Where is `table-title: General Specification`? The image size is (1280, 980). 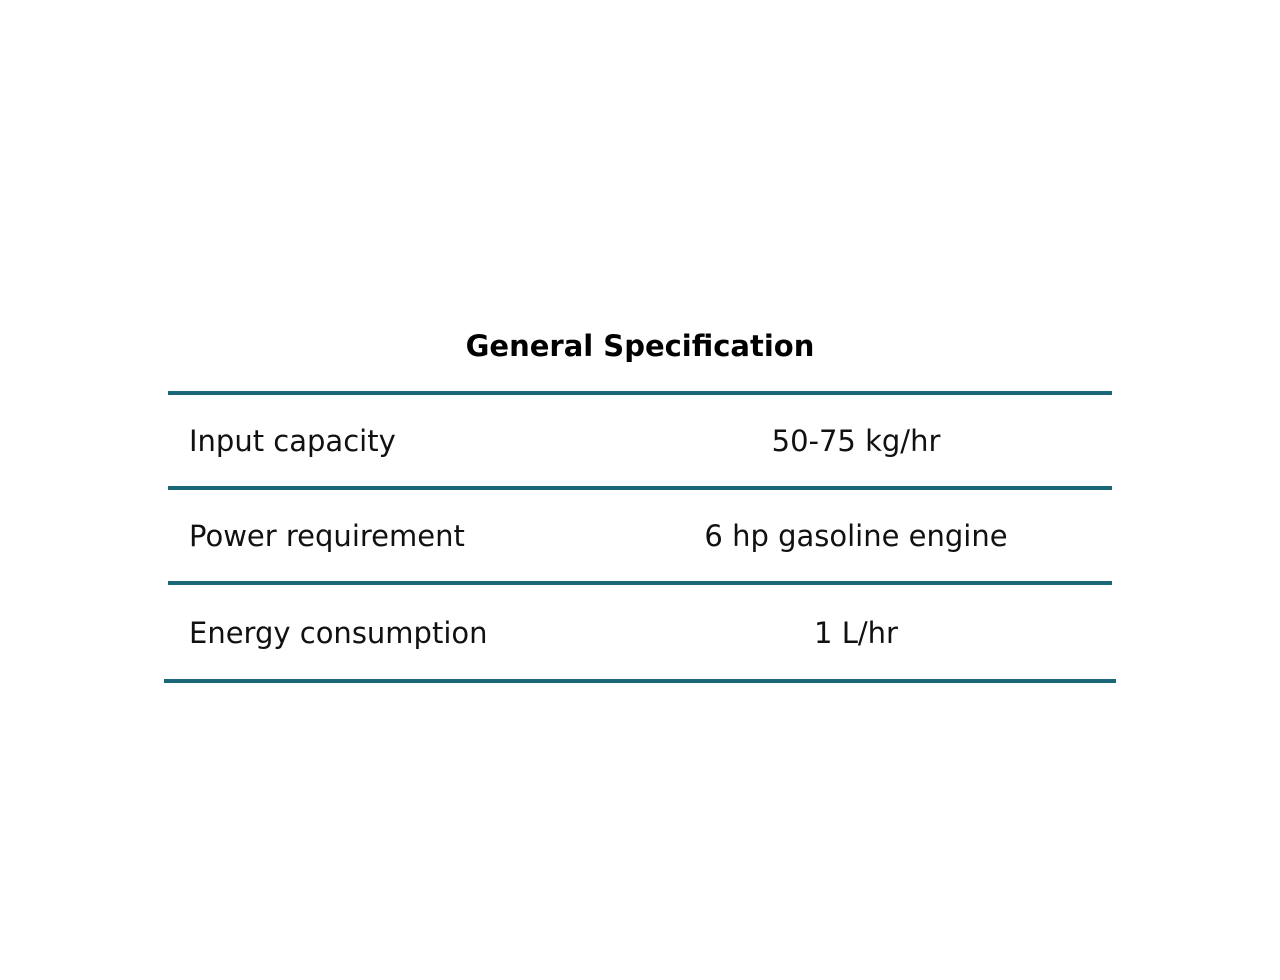 table-title: General Specification is located at coordinates (640, 346).